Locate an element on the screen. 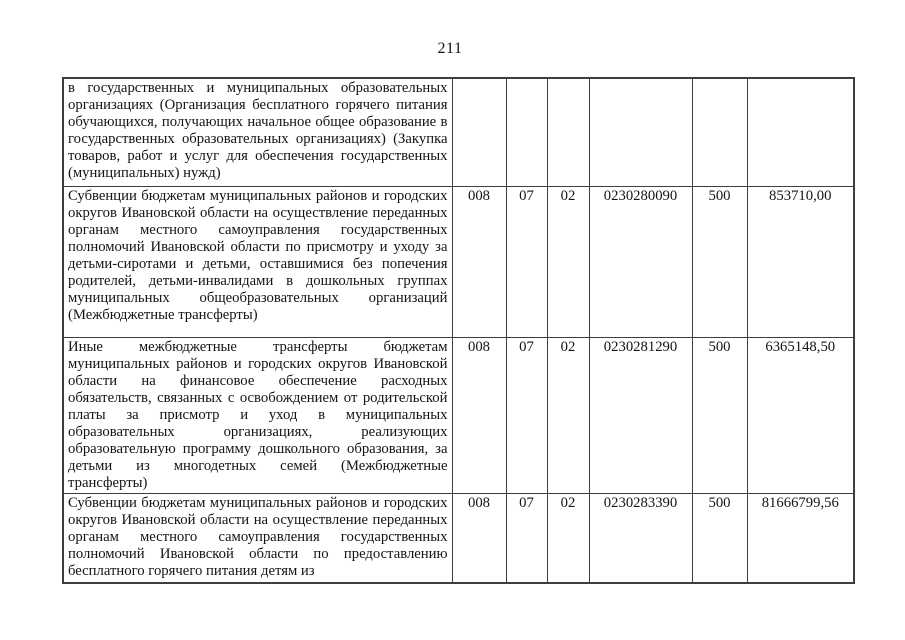 The height and width of the screenshot is (640, 905). cell-amount: 6365148,50 is located at coordinates (799, 415).